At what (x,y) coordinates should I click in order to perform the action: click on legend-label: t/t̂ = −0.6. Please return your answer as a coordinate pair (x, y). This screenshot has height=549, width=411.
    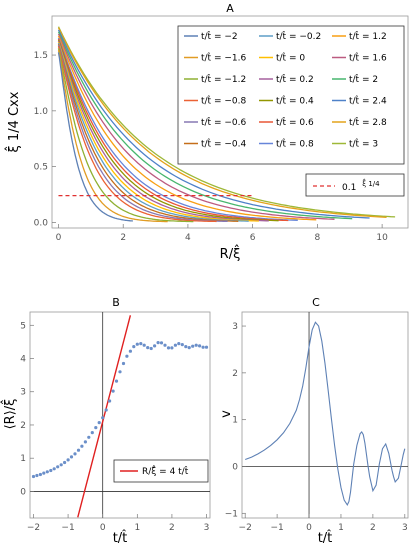
    Looking at the image, I should click on (223, 122).